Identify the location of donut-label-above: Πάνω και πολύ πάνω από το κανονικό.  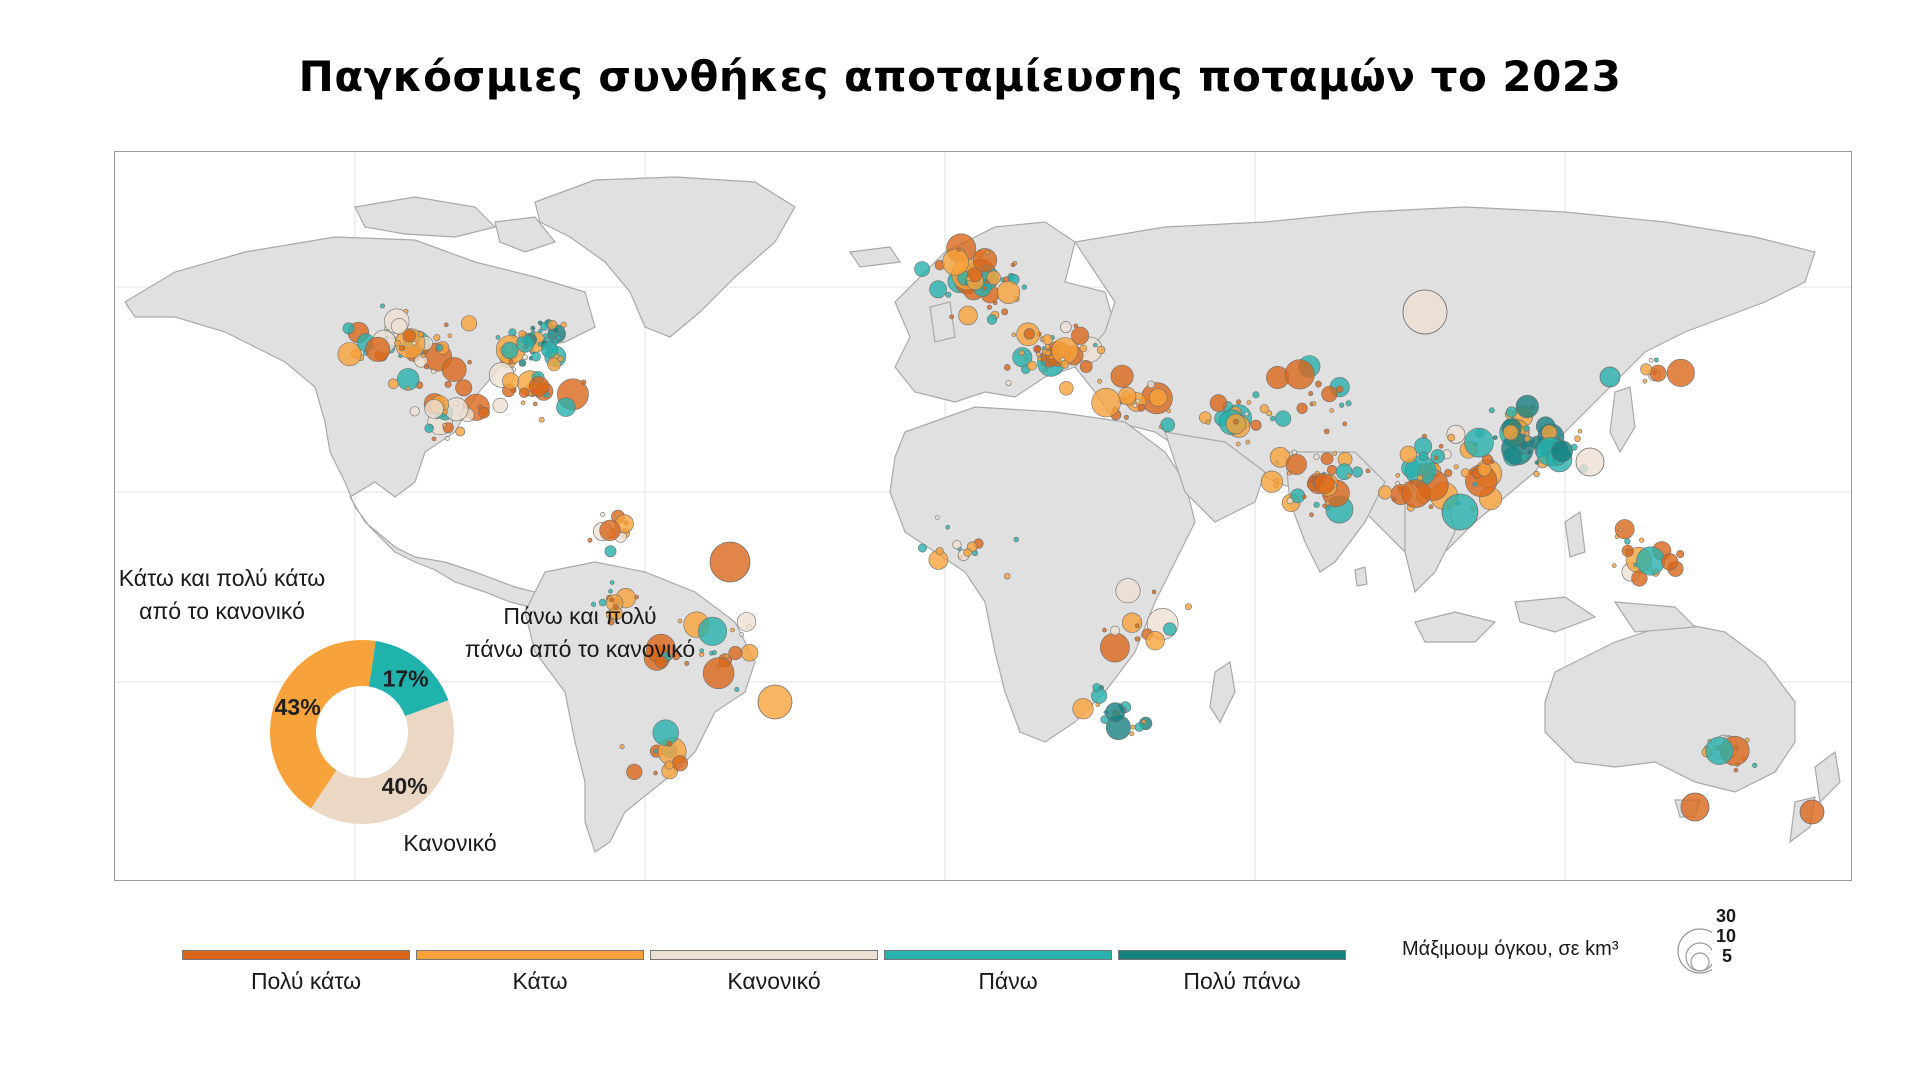
(580, 632).